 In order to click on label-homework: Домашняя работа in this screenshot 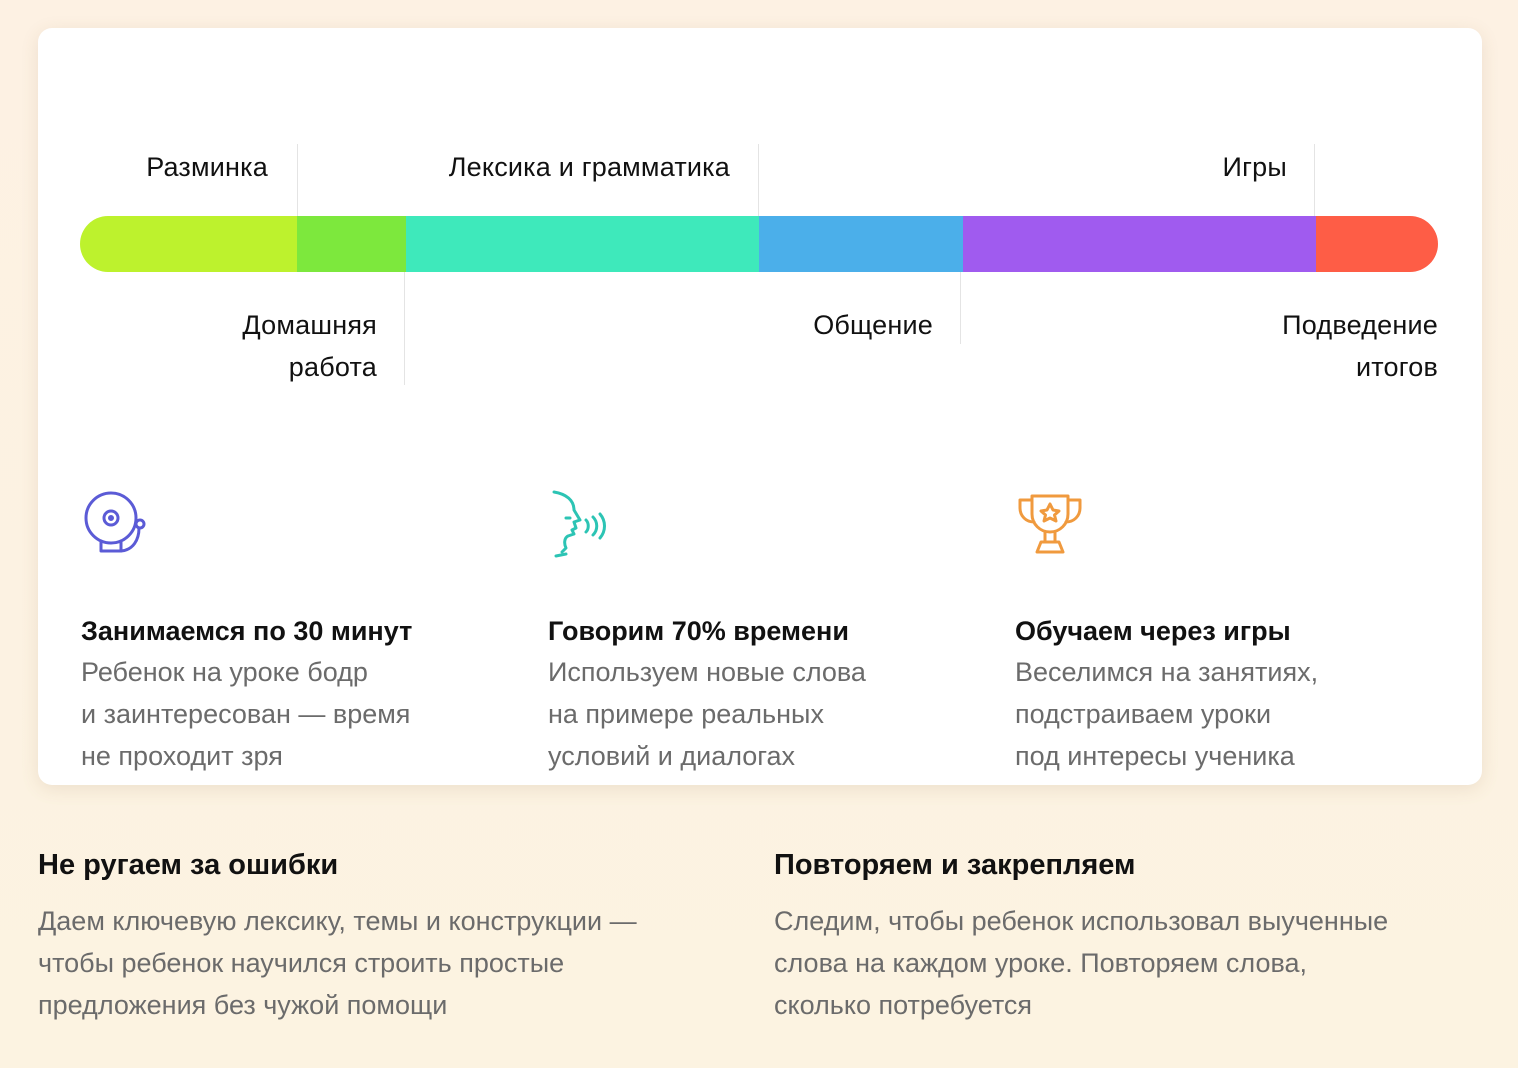, I will do `click(309, 346)`.